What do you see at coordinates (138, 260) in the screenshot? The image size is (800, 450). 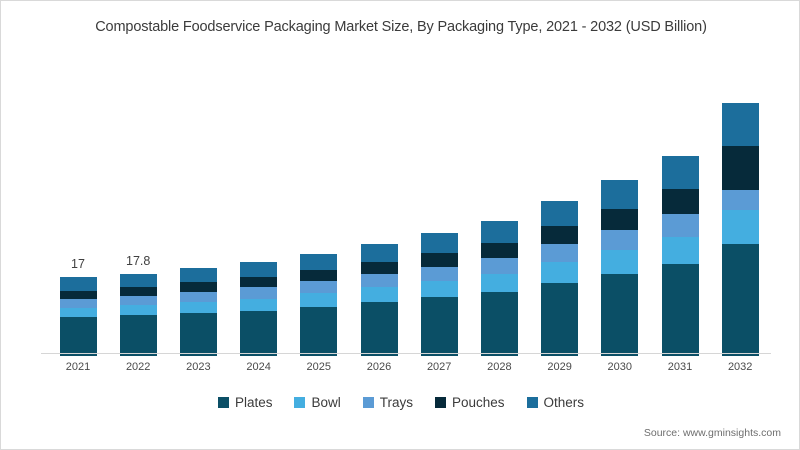 I see `bar-value-label: 17.8` at bounding box center [138, 260].